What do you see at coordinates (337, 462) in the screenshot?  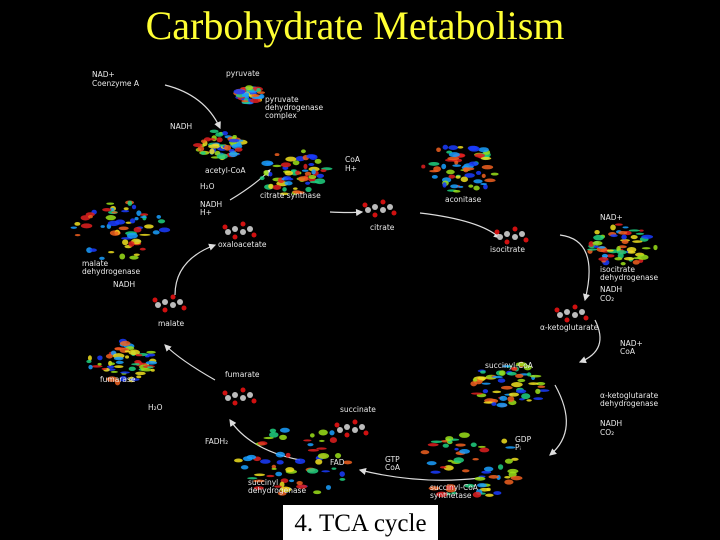 I see `diagram-label: FAD` at bounding box center [337, 462].